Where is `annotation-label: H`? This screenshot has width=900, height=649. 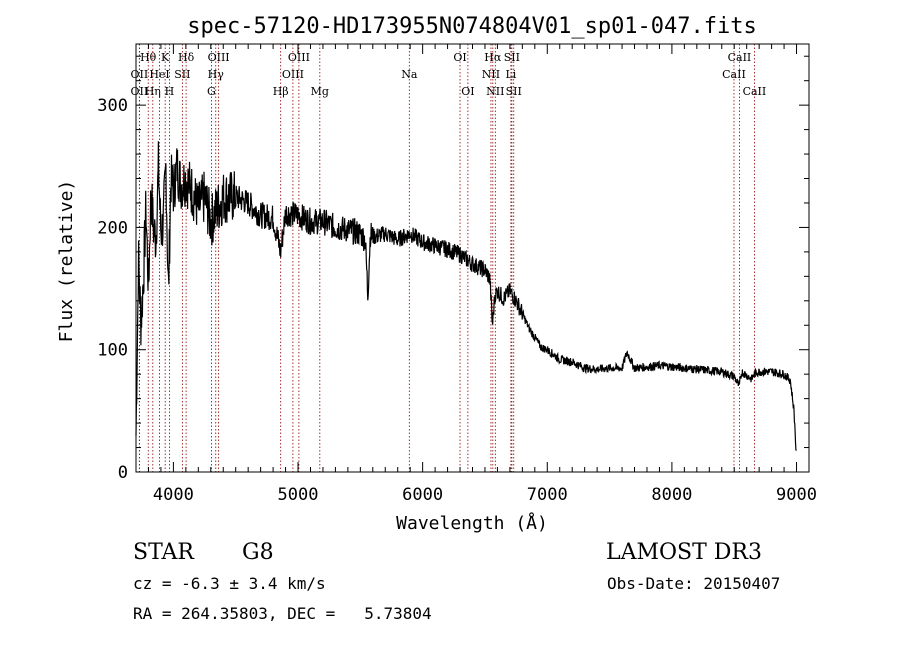 annotation-label: H is located at coordinates (170, 91).